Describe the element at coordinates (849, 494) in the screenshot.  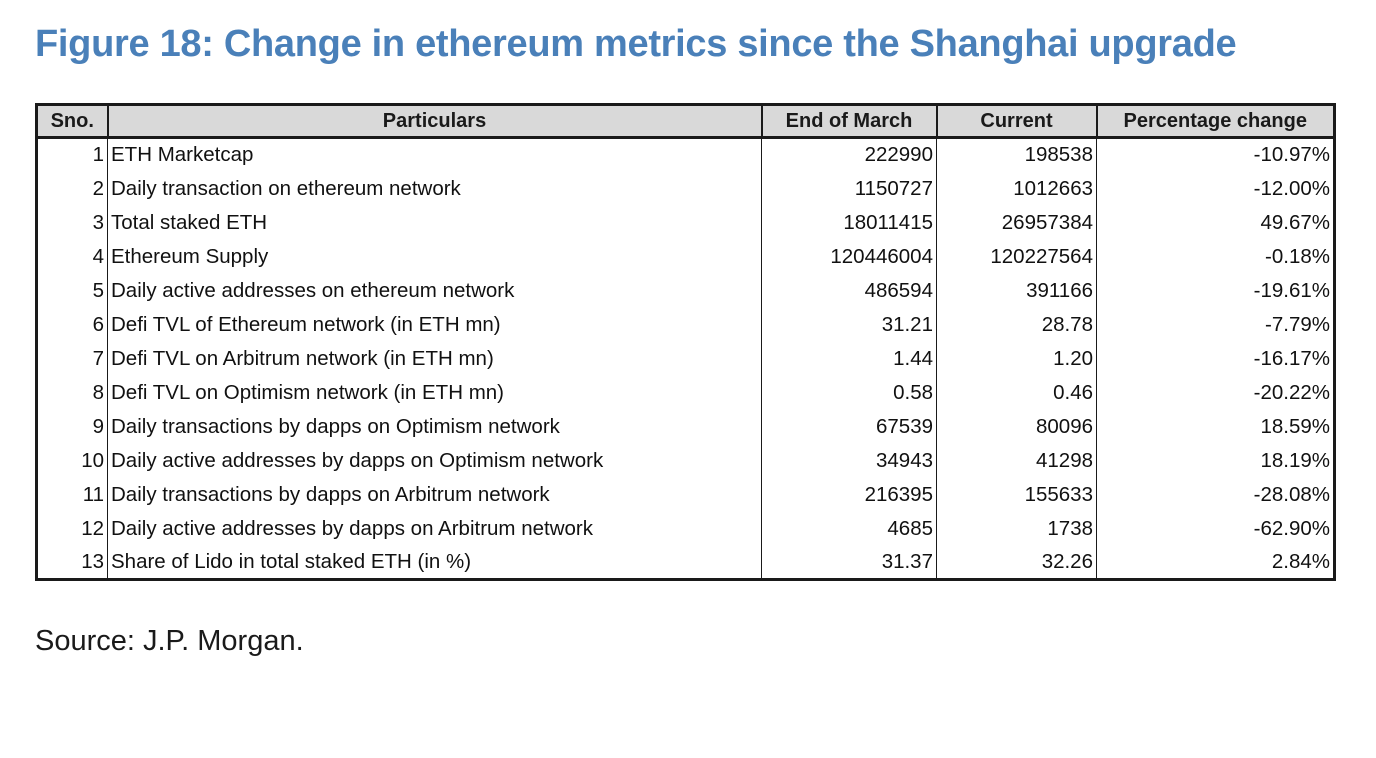
I see `cell-end-of-march: 216395` at that location.